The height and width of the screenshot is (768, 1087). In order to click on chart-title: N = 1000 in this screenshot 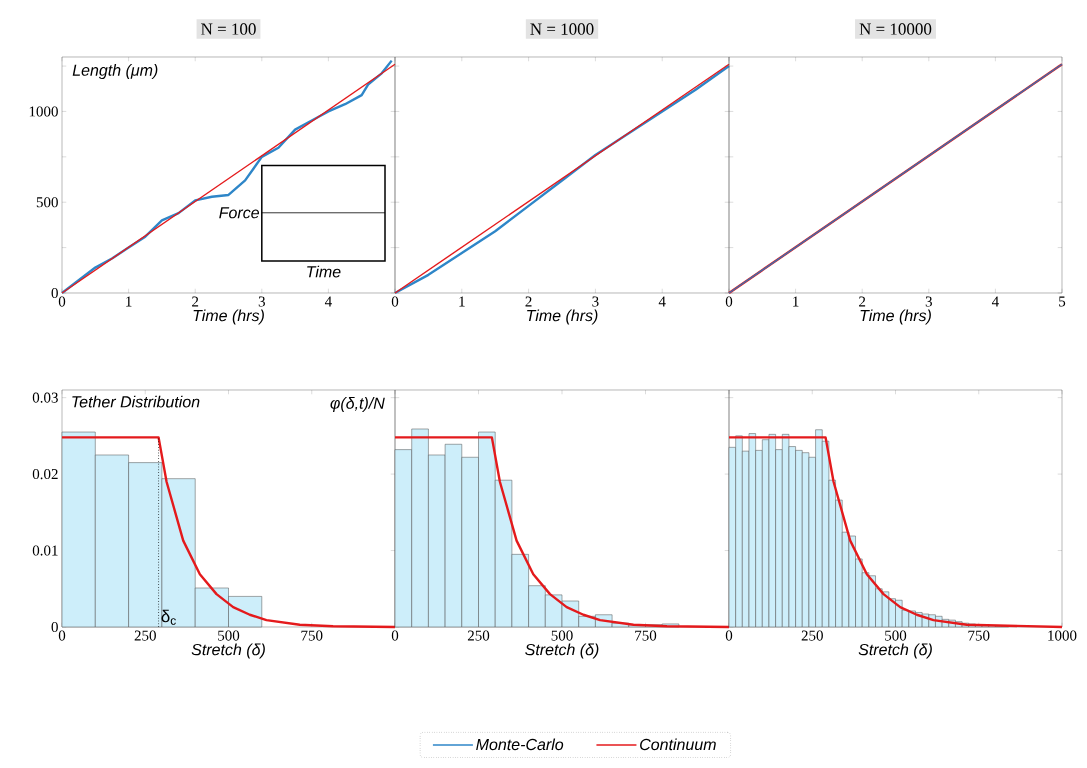, I will do `click(562, 29)`.